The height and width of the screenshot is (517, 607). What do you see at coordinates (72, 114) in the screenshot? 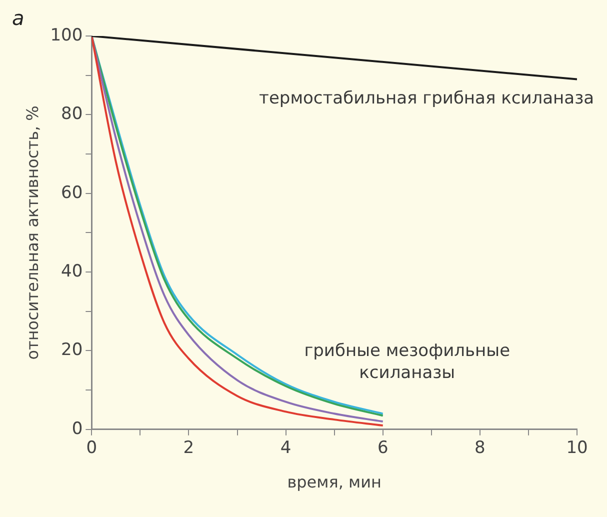
I see `y-tick-label: 80` at bounding box center [72, 114].